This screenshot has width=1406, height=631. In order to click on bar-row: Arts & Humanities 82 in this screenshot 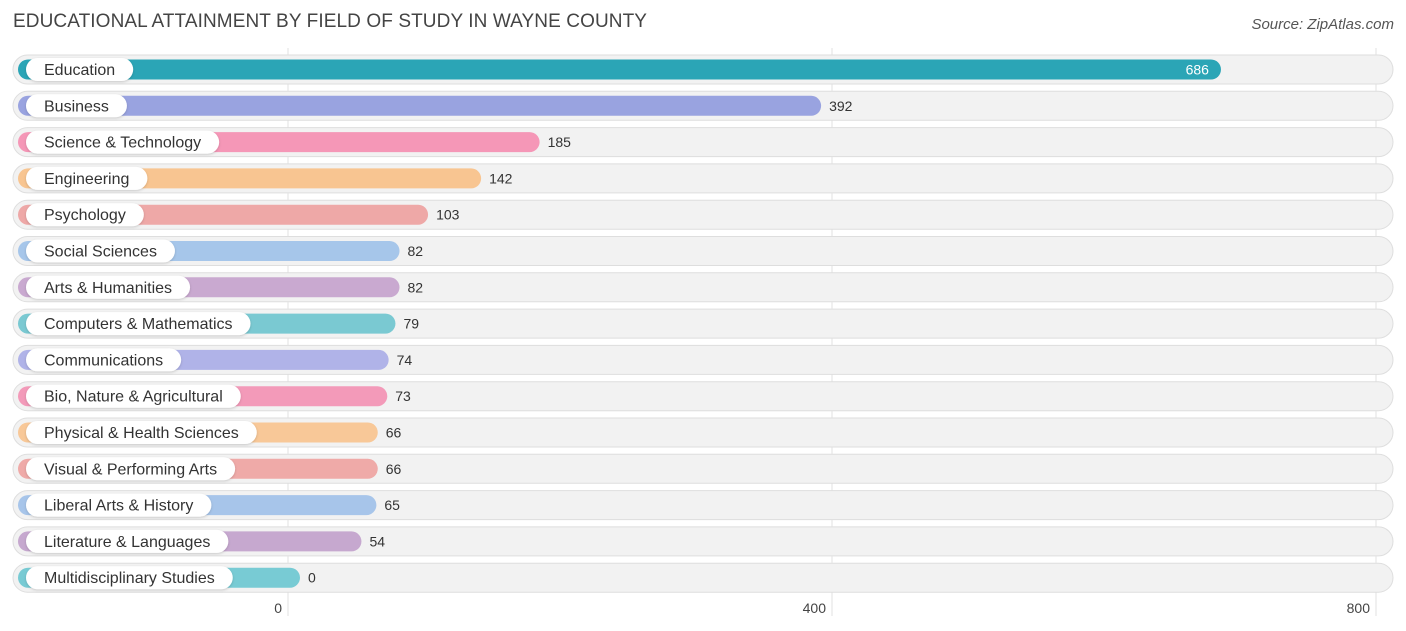, I will do `click(703, 287)`.